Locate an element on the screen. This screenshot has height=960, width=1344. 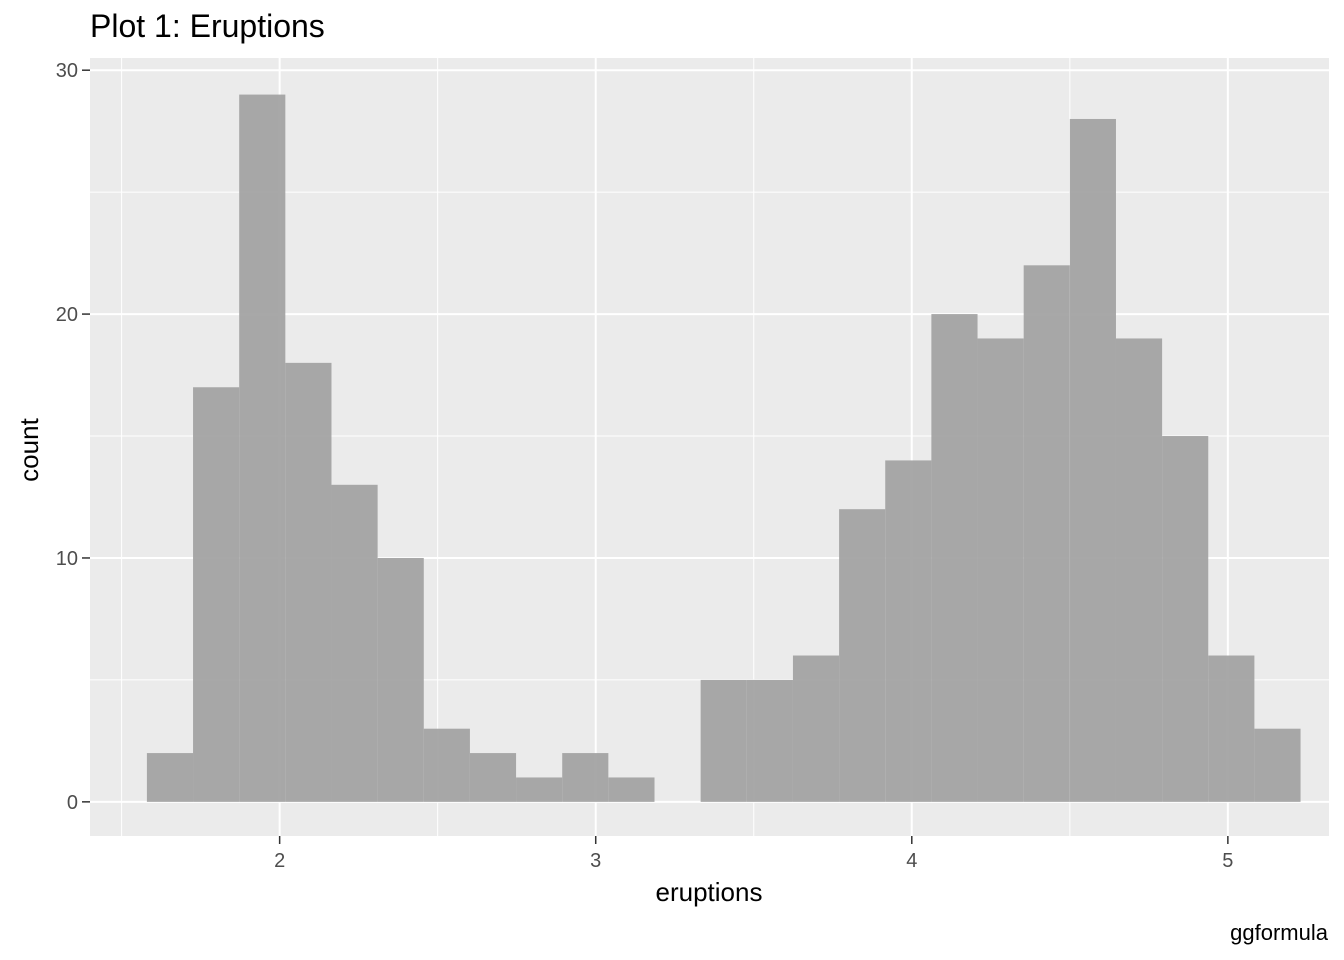
y-axis: 0 10 20 30 is located at coordinates (73, 437).